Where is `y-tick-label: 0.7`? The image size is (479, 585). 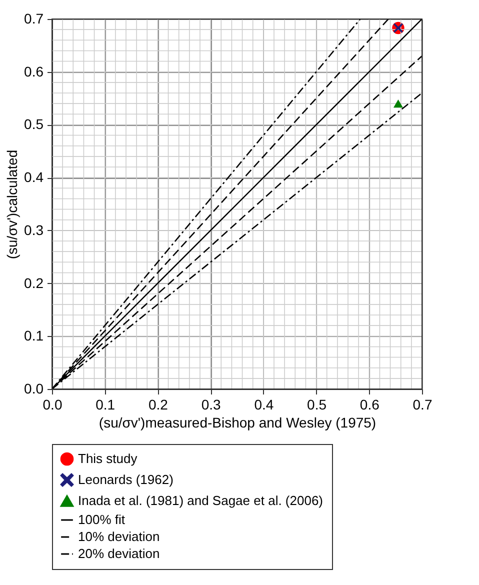 y-tick-label: 0.7 is located at coordinates (34, 18).